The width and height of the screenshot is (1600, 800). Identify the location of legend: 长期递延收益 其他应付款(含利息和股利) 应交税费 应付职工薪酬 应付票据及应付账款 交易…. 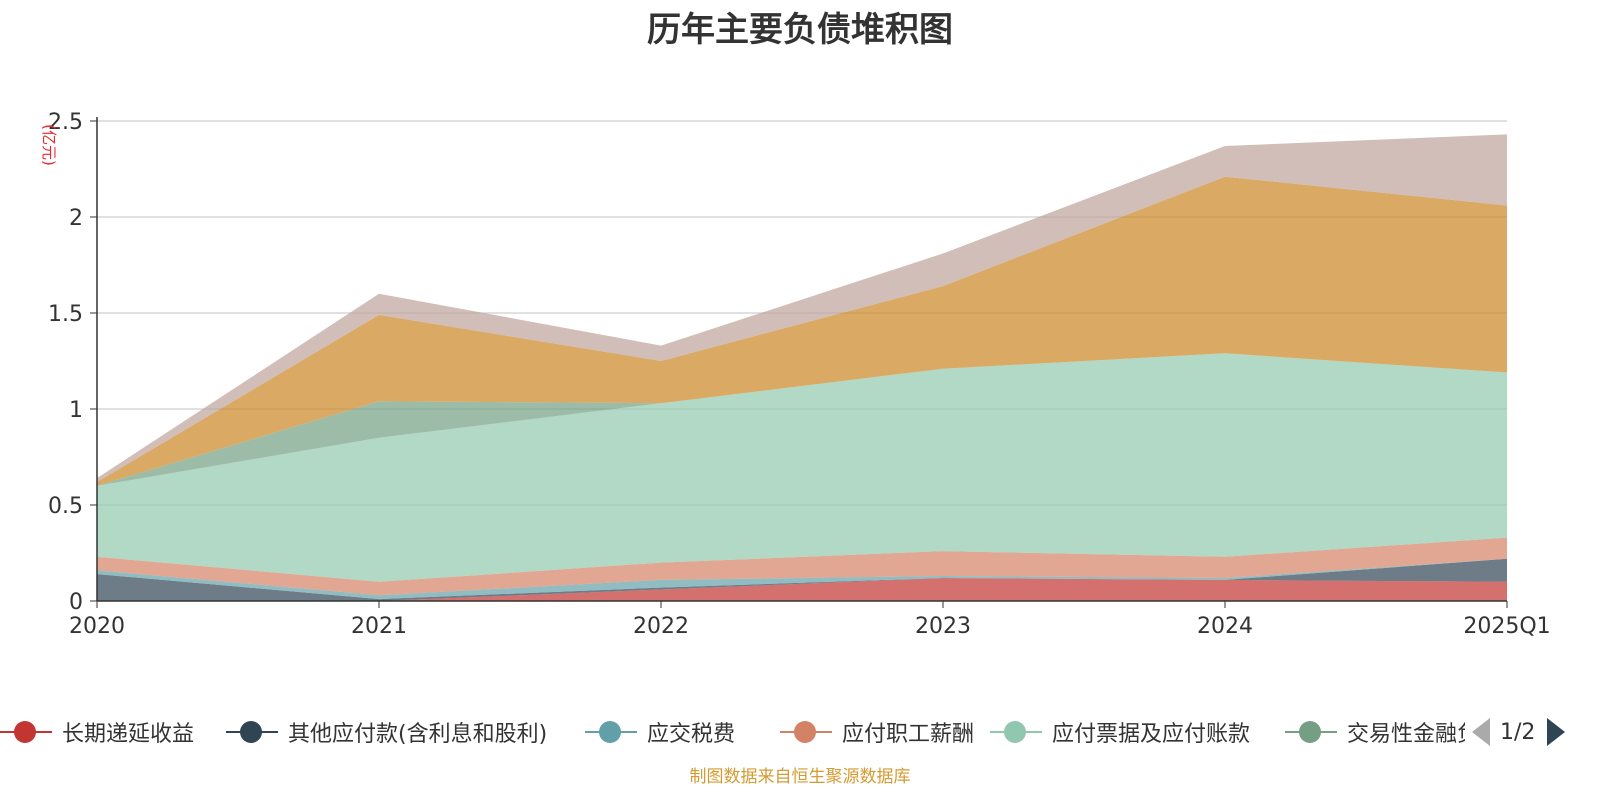
(800, 732).